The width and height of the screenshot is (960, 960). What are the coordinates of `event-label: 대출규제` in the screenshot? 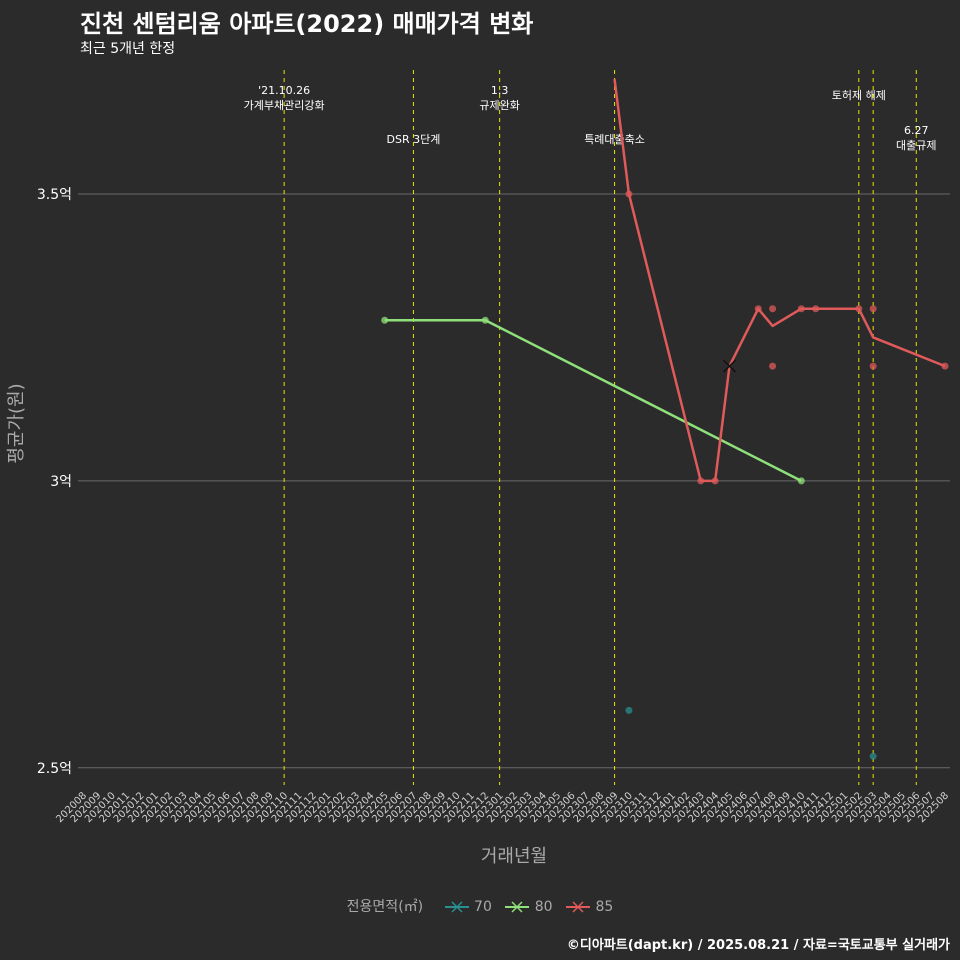 It's located at (916, 145).